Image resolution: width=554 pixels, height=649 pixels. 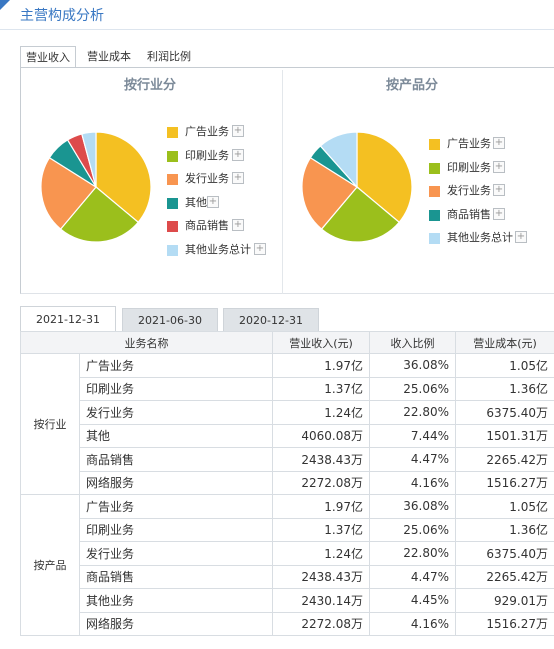 What do you see at coordinates (50, 424) in the screenshot?
I see `group-cell: 按行业` at bounding box center [50, 424].